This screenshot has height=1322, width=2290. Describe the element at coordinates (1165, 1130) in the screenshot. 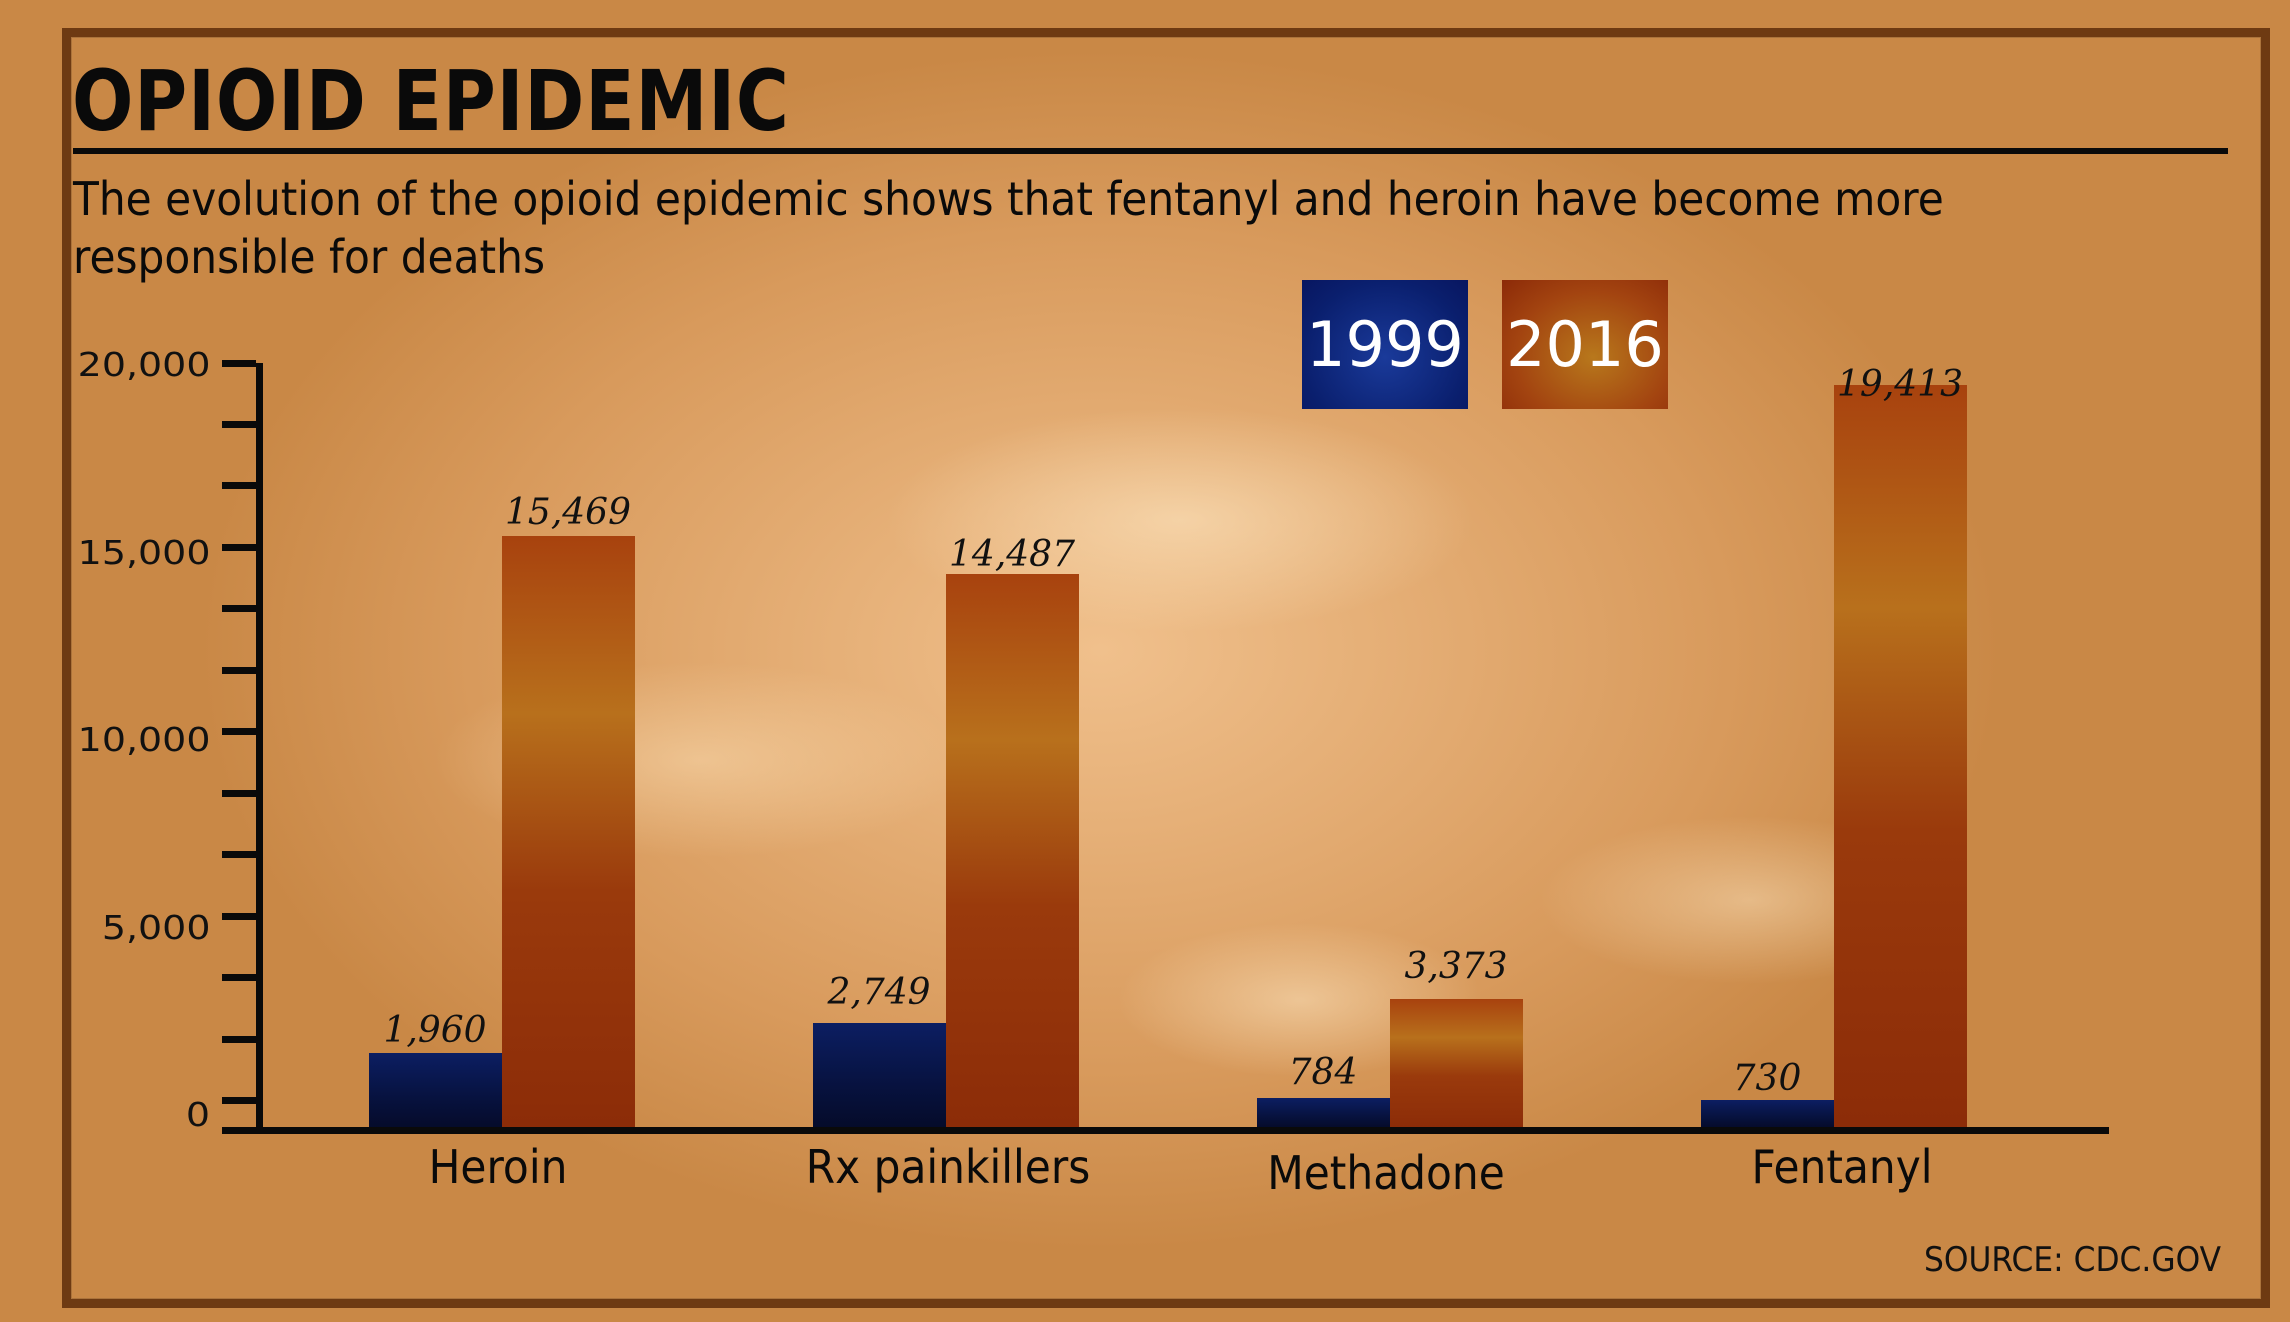

I see `x-axis` at that location.